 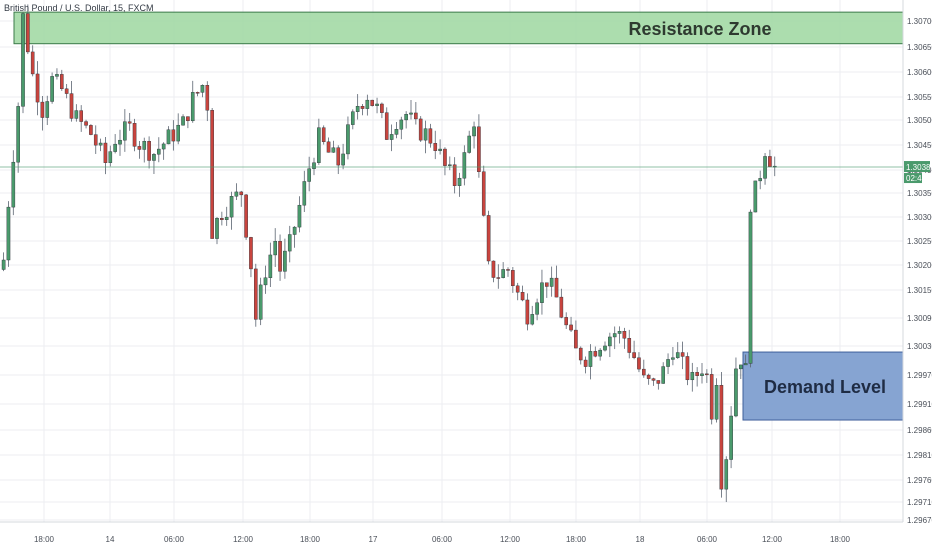 What do you see at coordinates (823, 386) in the screenshot?
I see `demand-zone` at bounding box center [823, 386].